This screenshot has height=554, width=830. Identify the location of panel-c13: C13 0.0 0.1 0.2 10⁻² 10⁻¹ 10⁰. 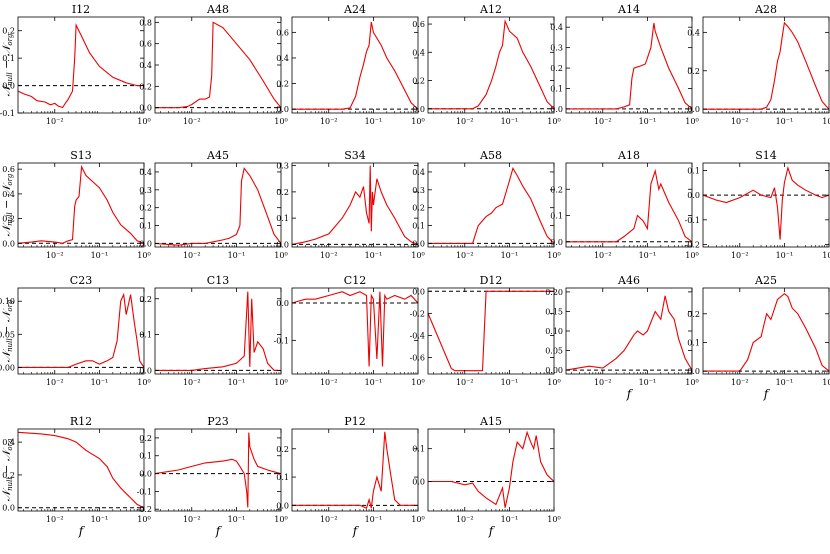
(213, 330).